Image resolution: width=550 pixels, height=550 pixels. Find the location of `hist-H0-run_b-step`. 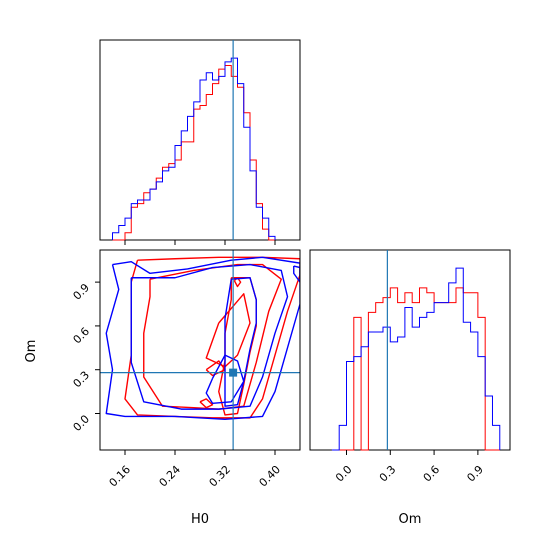

hist-H0-run_b-step is located at coordinates (194, 148).